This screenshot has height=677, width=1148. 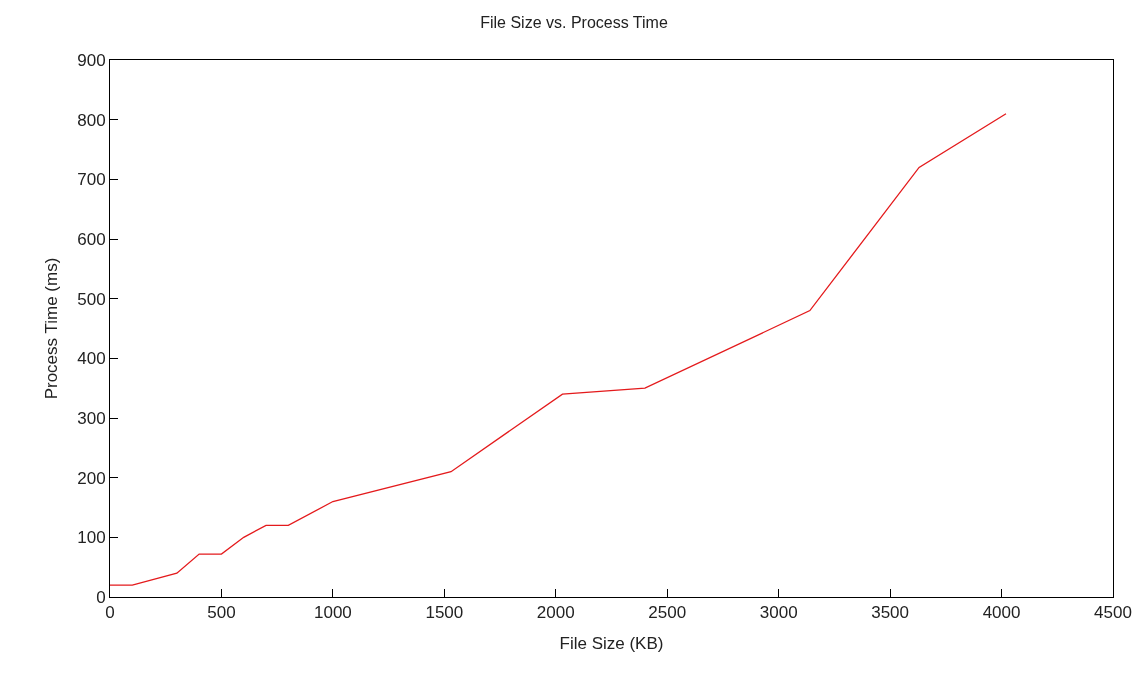 I want to click on y-tick-label: 600, so click(x=91, y=239).